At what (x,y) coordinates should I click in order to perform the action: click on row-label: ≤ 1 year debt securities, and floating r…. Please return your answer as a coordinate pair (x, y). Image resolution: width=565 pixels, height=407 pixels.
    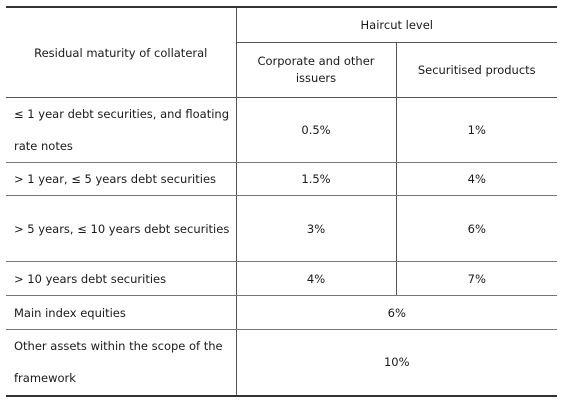
    Looking at the image, I should click on (121, 130).